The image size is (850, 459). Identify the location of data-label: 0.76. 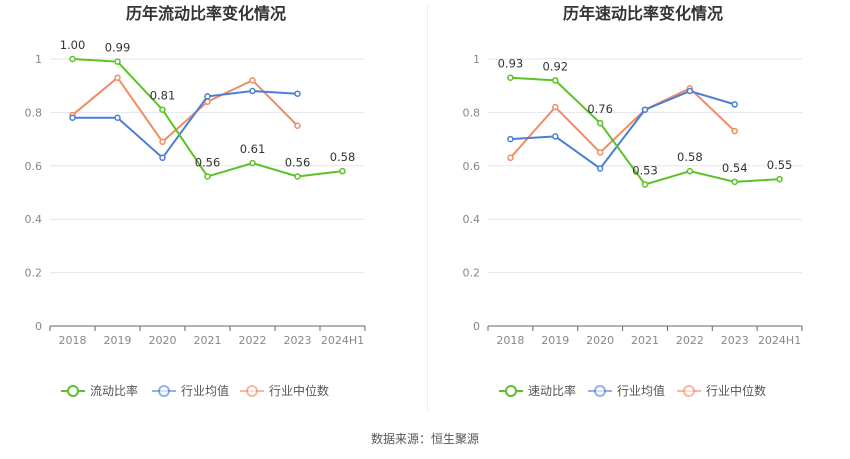
(600, 109).